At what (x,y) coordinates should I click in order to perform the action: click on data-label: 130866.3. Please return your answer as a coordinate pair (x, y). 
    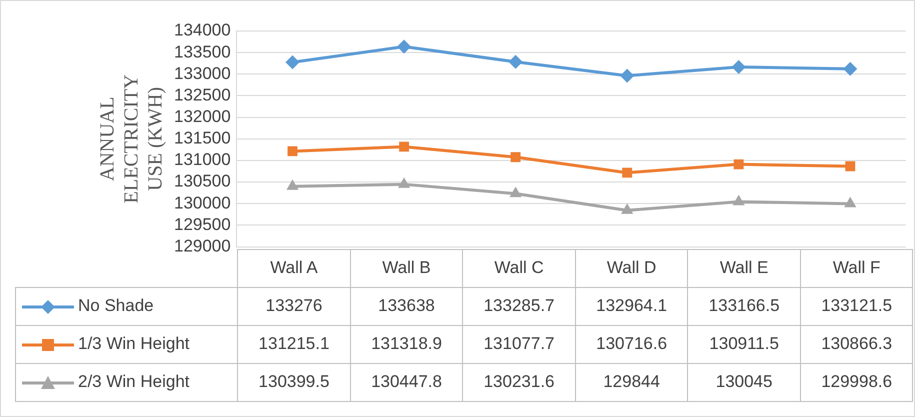
    Looking at the image, I should click on (856, 344).